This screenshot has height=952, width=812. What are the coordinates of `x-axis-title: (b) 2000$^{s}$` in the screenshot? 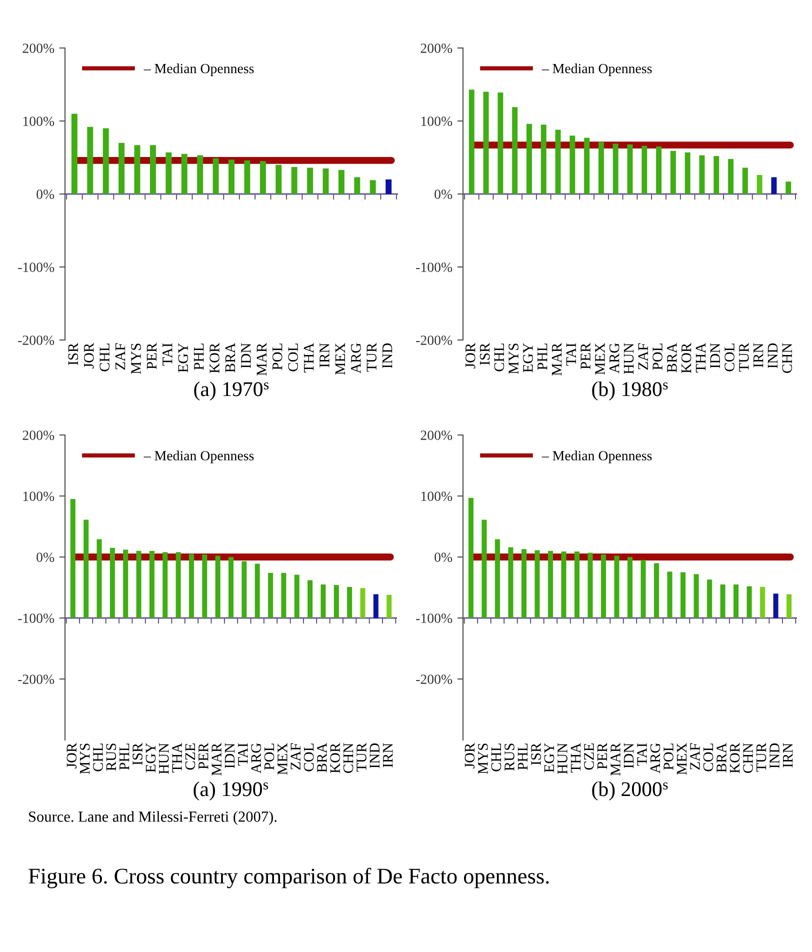 It's located at (630, 791).